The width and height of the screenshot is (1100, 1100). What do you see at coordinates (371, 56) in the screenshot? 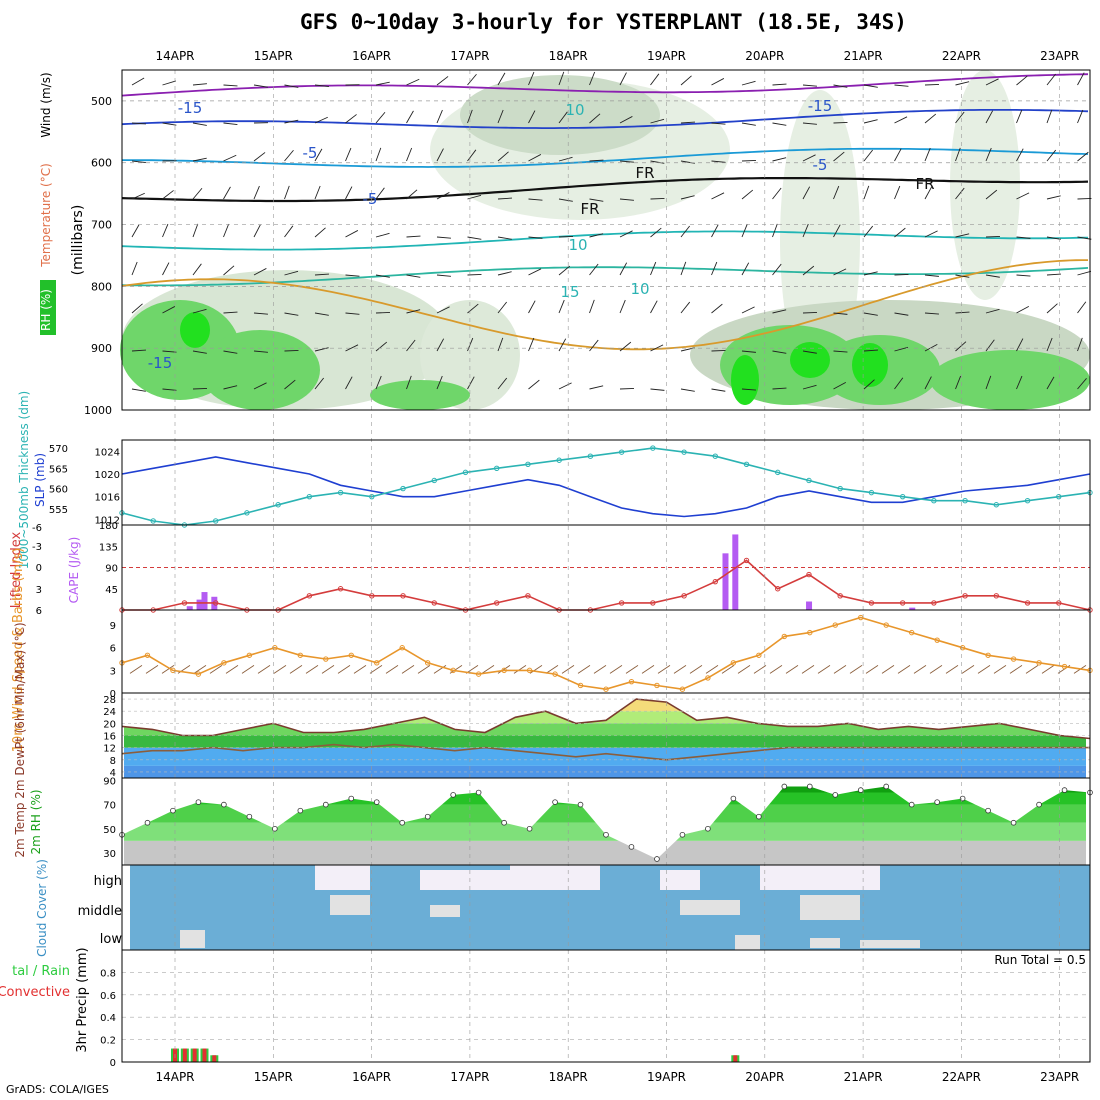
I see `date-tick-top: 16APR` at bounding box center [371, 56].